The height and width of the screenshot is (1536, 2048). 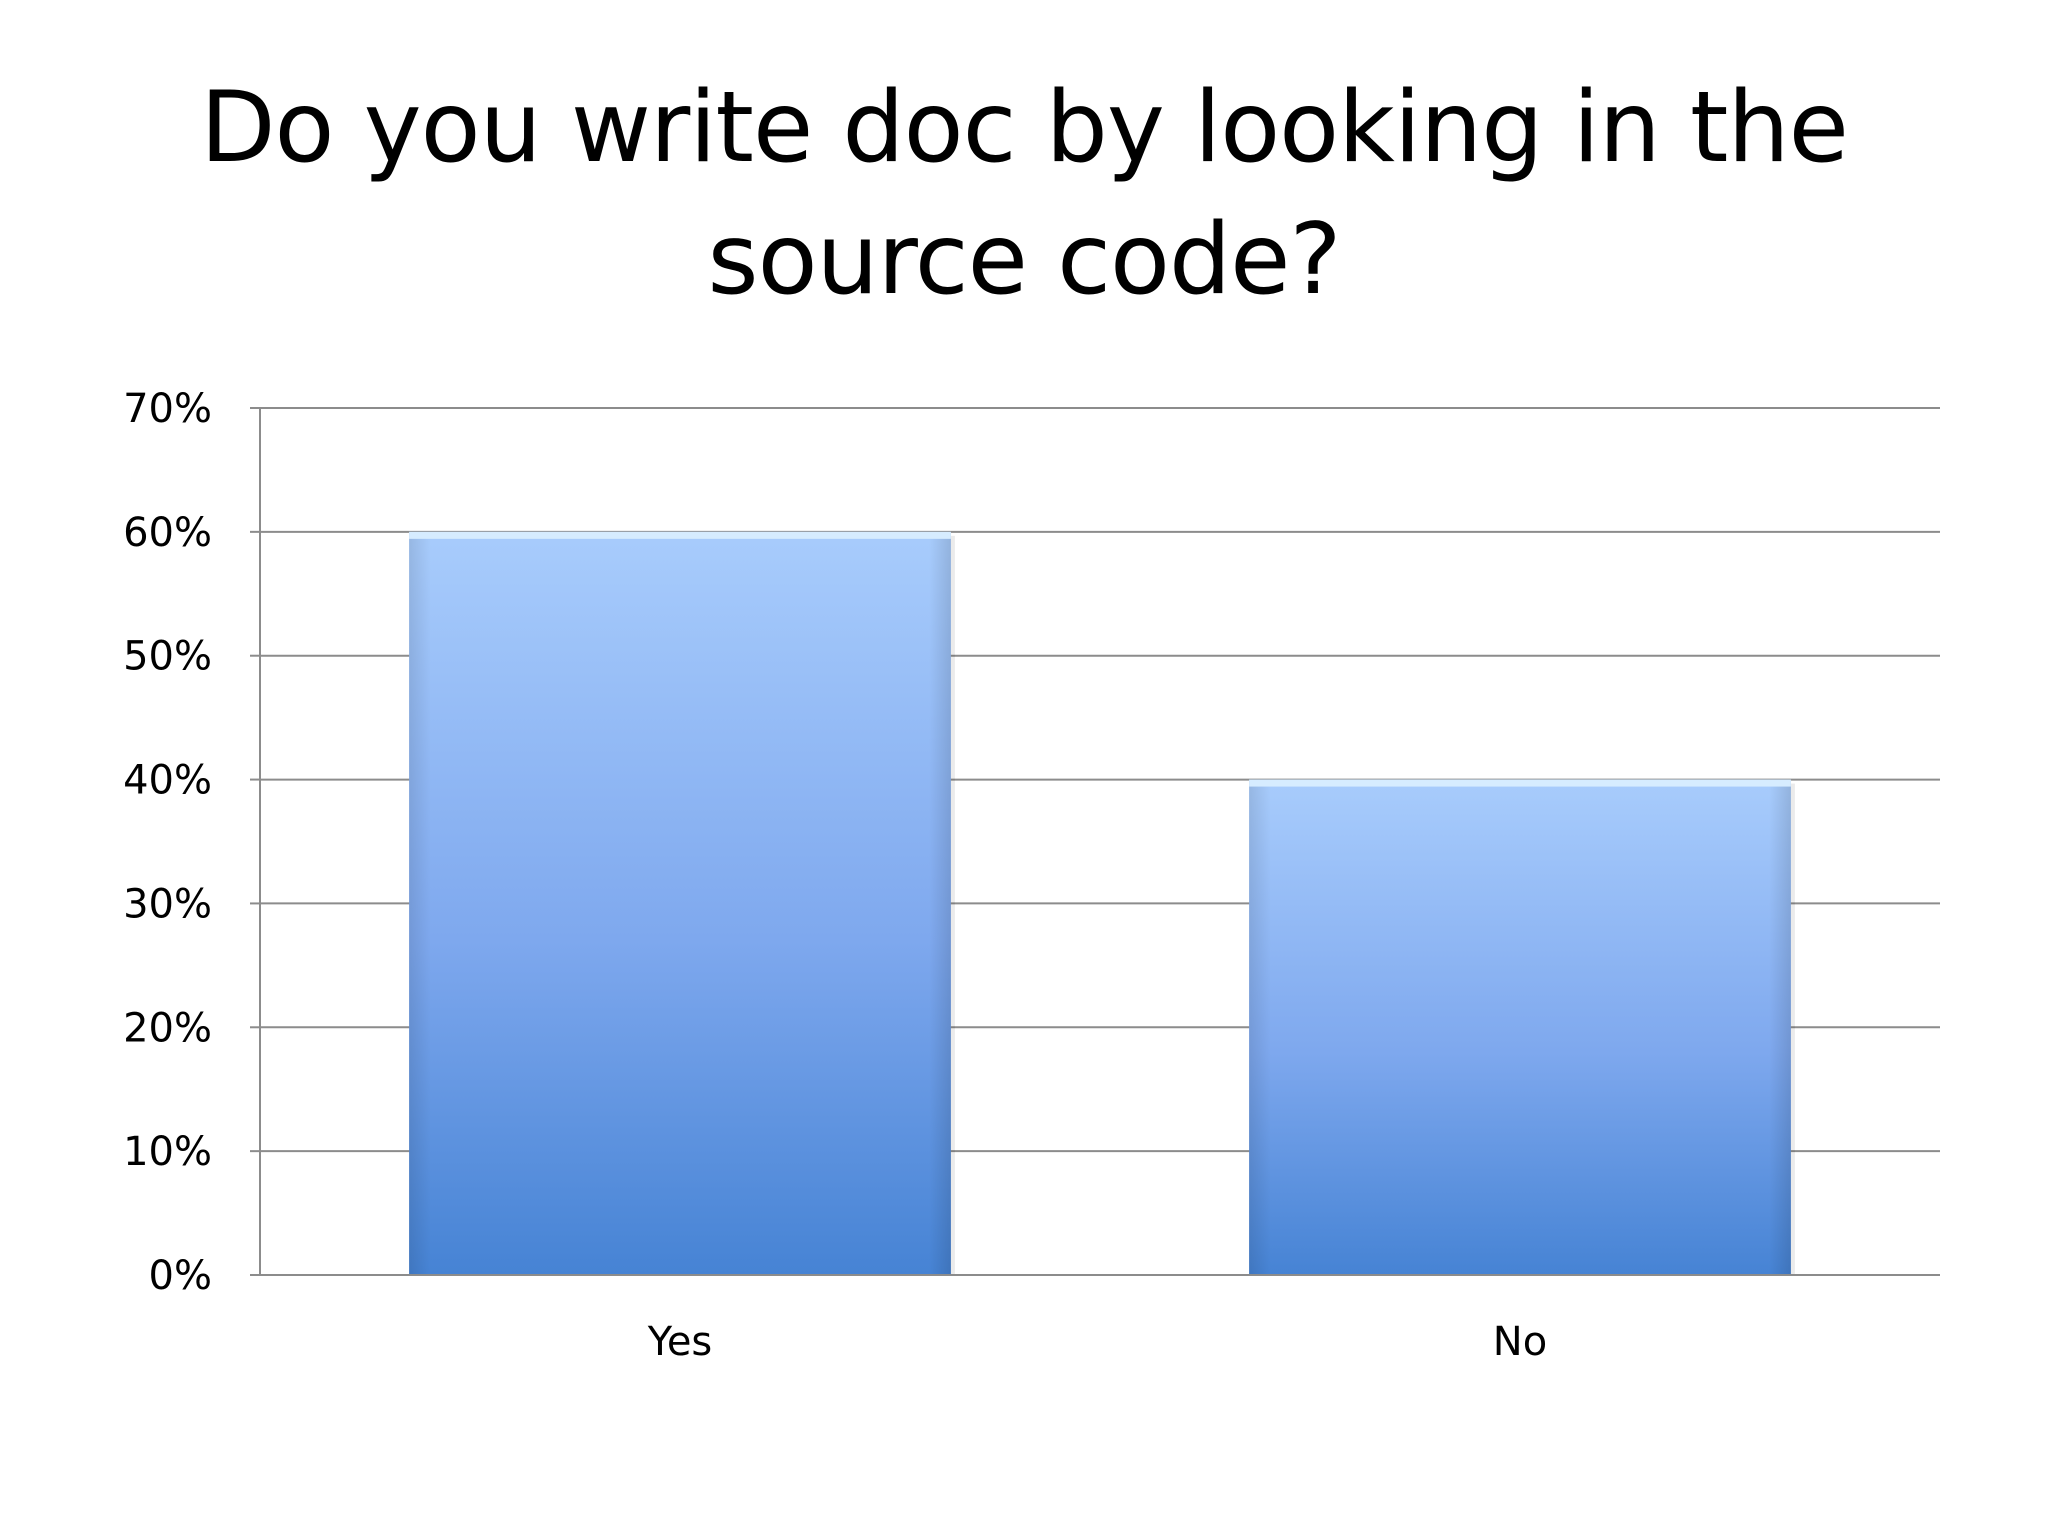 I want to click on y-tick-label: 70%, so click(x=167, y=409).